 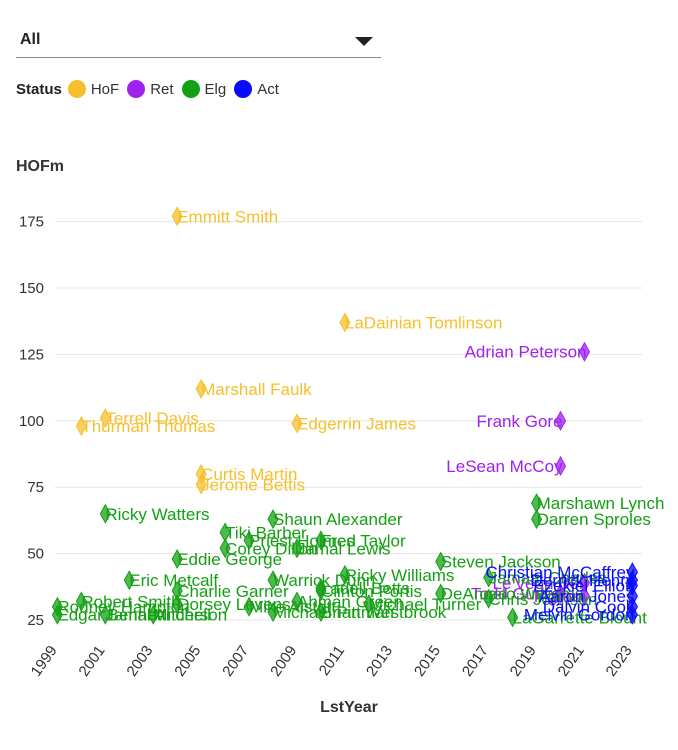 I want to click on data-point-label: Jamal Anderson, so click(x=166, y=615).